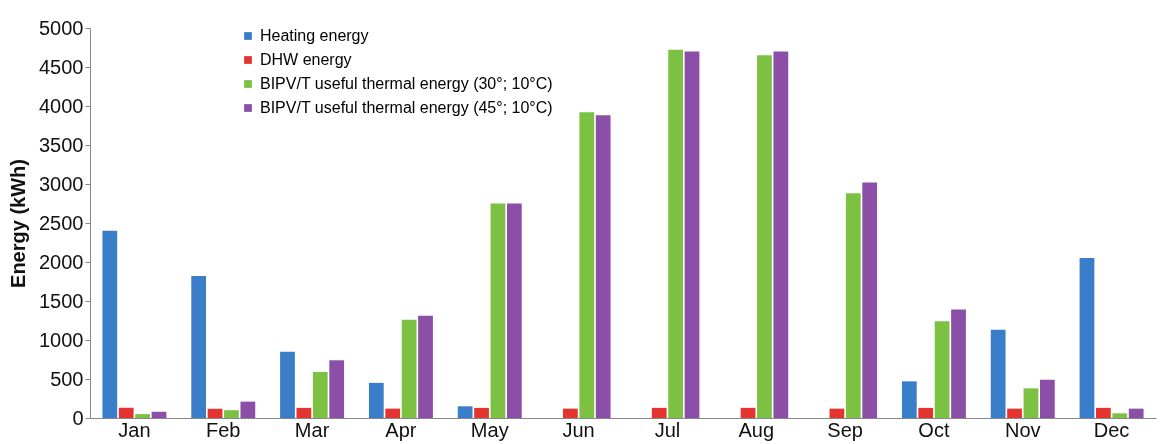 This screenshot has height=444, width=1166. What do you see at coordinates (61, 339) in the screenshot?
I see `y-tick-label: 1000` at bounding box center [61, 339].